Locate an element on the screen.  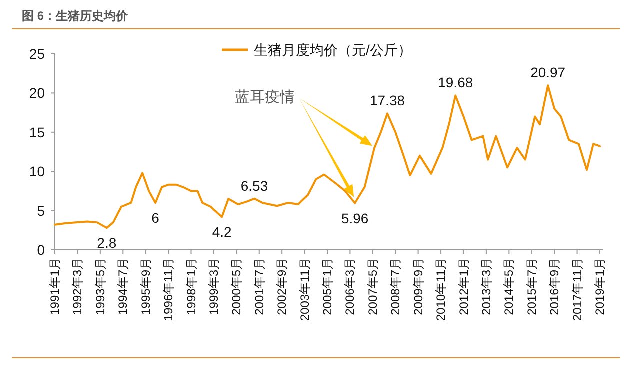
x-tick-label: 2006年3月 is located at coordinates (350, 287).